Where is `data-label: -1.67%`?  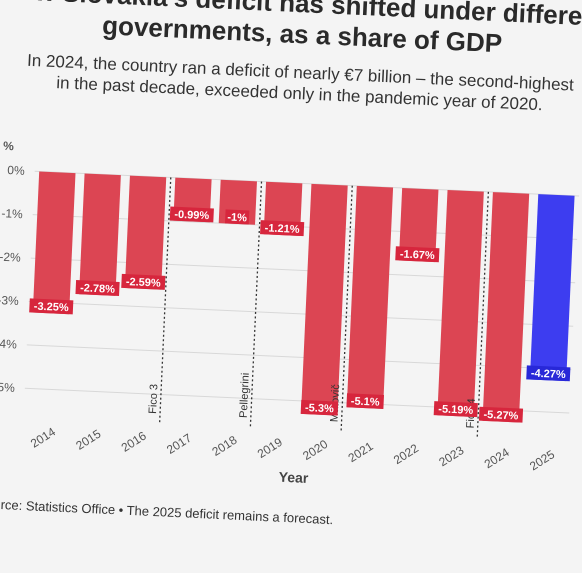 data-label: -1.67% is located at coordinates (418, 255).